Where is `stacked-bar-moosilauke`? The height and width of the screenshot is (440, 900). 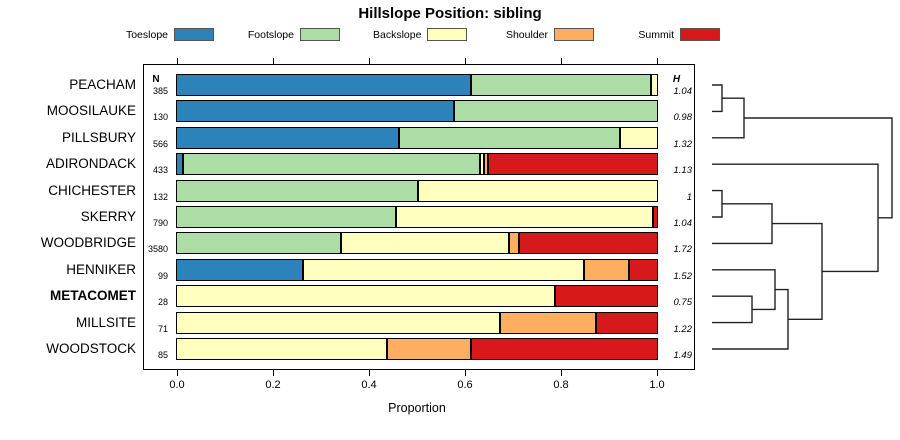
stacked-bar-moosilauke is located at coordinates (417, 111).